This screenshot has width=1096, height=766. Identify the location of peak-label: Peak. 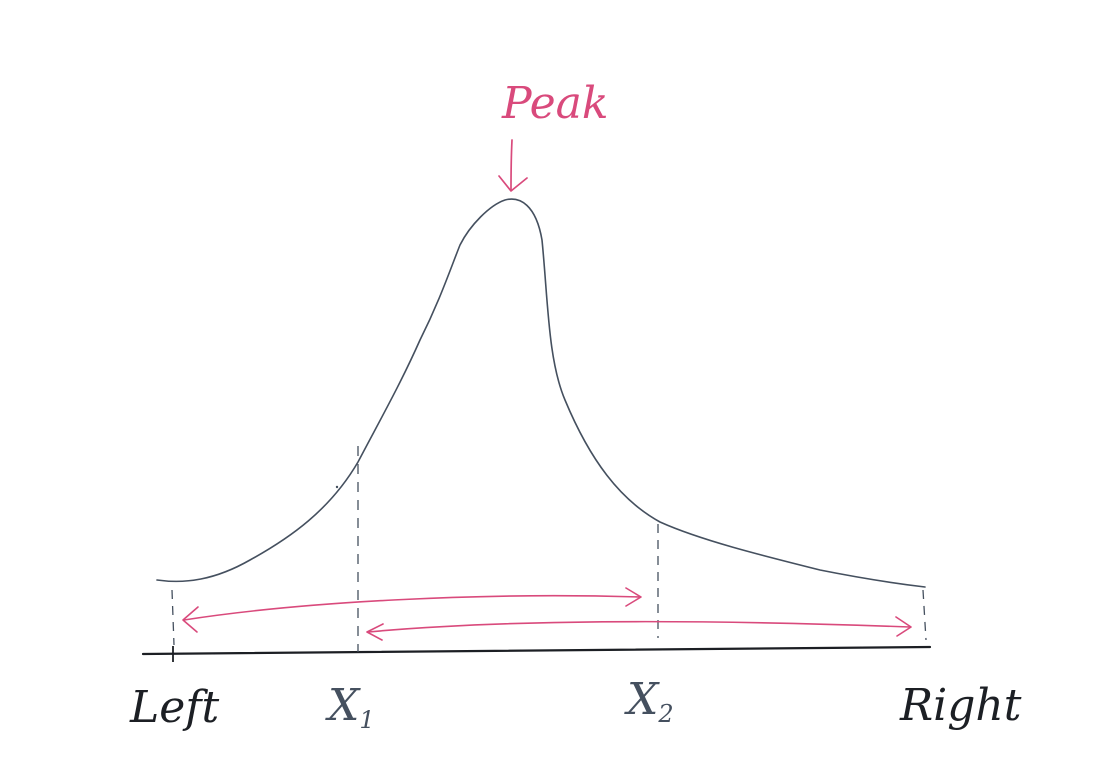
(555, 103).